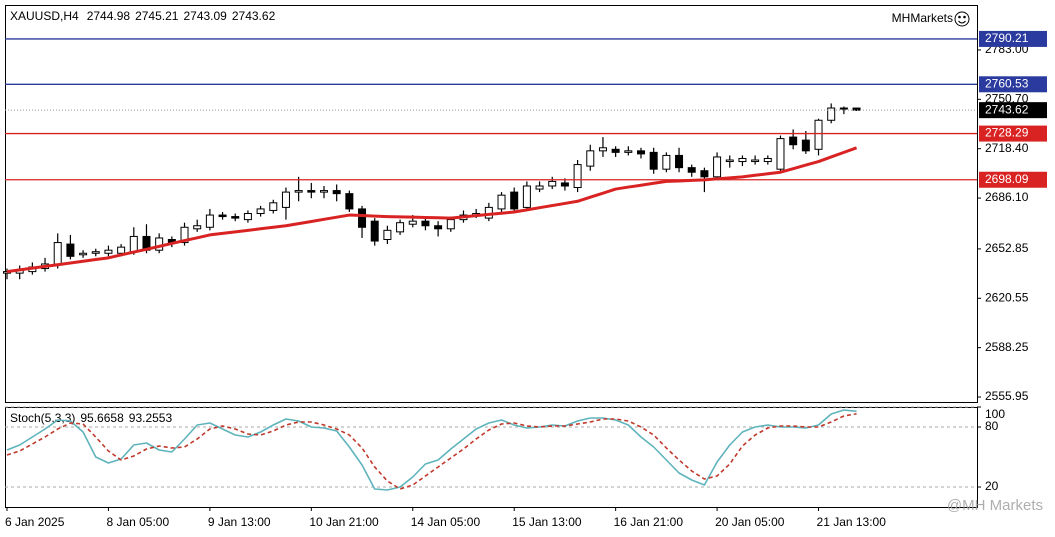 The image size is (1055, 537). What do you see at coordinates (852, 522) in the screenshot?
I see `x-tick-label: 21 Jan 13:00` at bounding box center [852, 522].